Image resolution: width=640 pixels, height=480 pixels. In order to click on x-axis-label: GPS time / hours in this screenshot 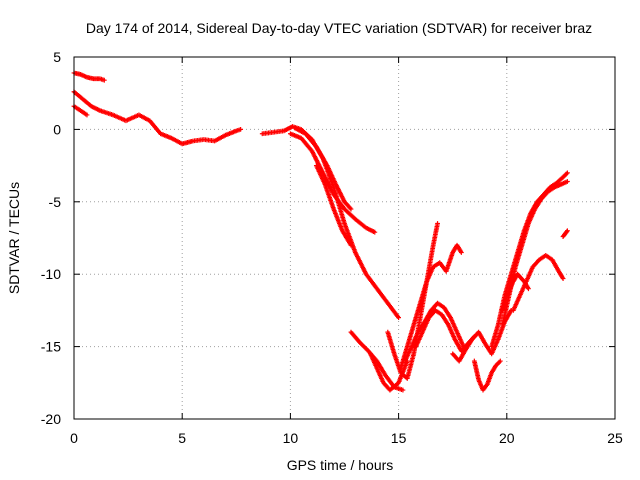, I will do `click(340, 465)`.